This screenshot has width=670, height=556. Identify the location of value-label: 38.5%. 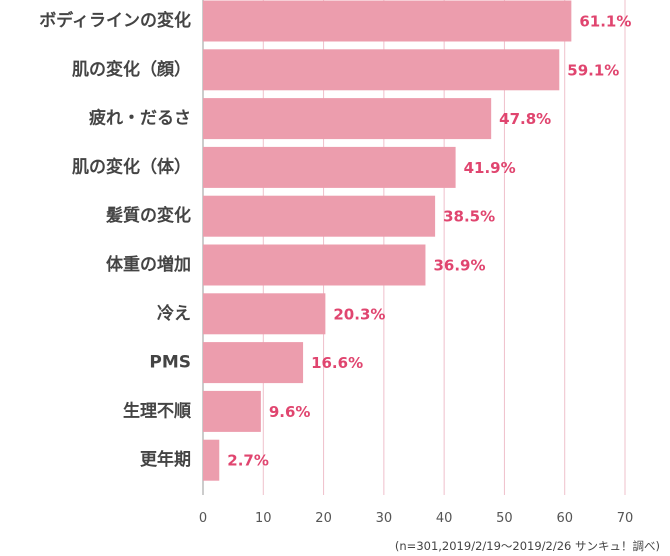
(469, 217).